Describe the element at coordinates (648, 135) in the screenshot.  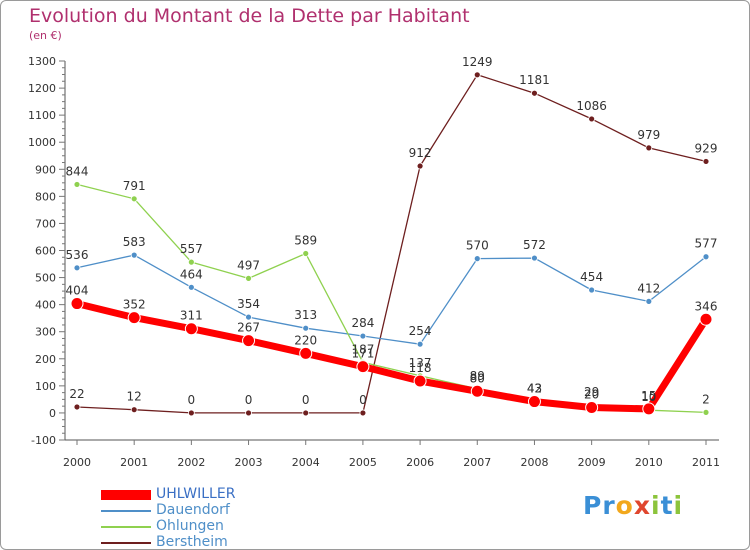
I see `data-label-berstheim: 979` at that location.